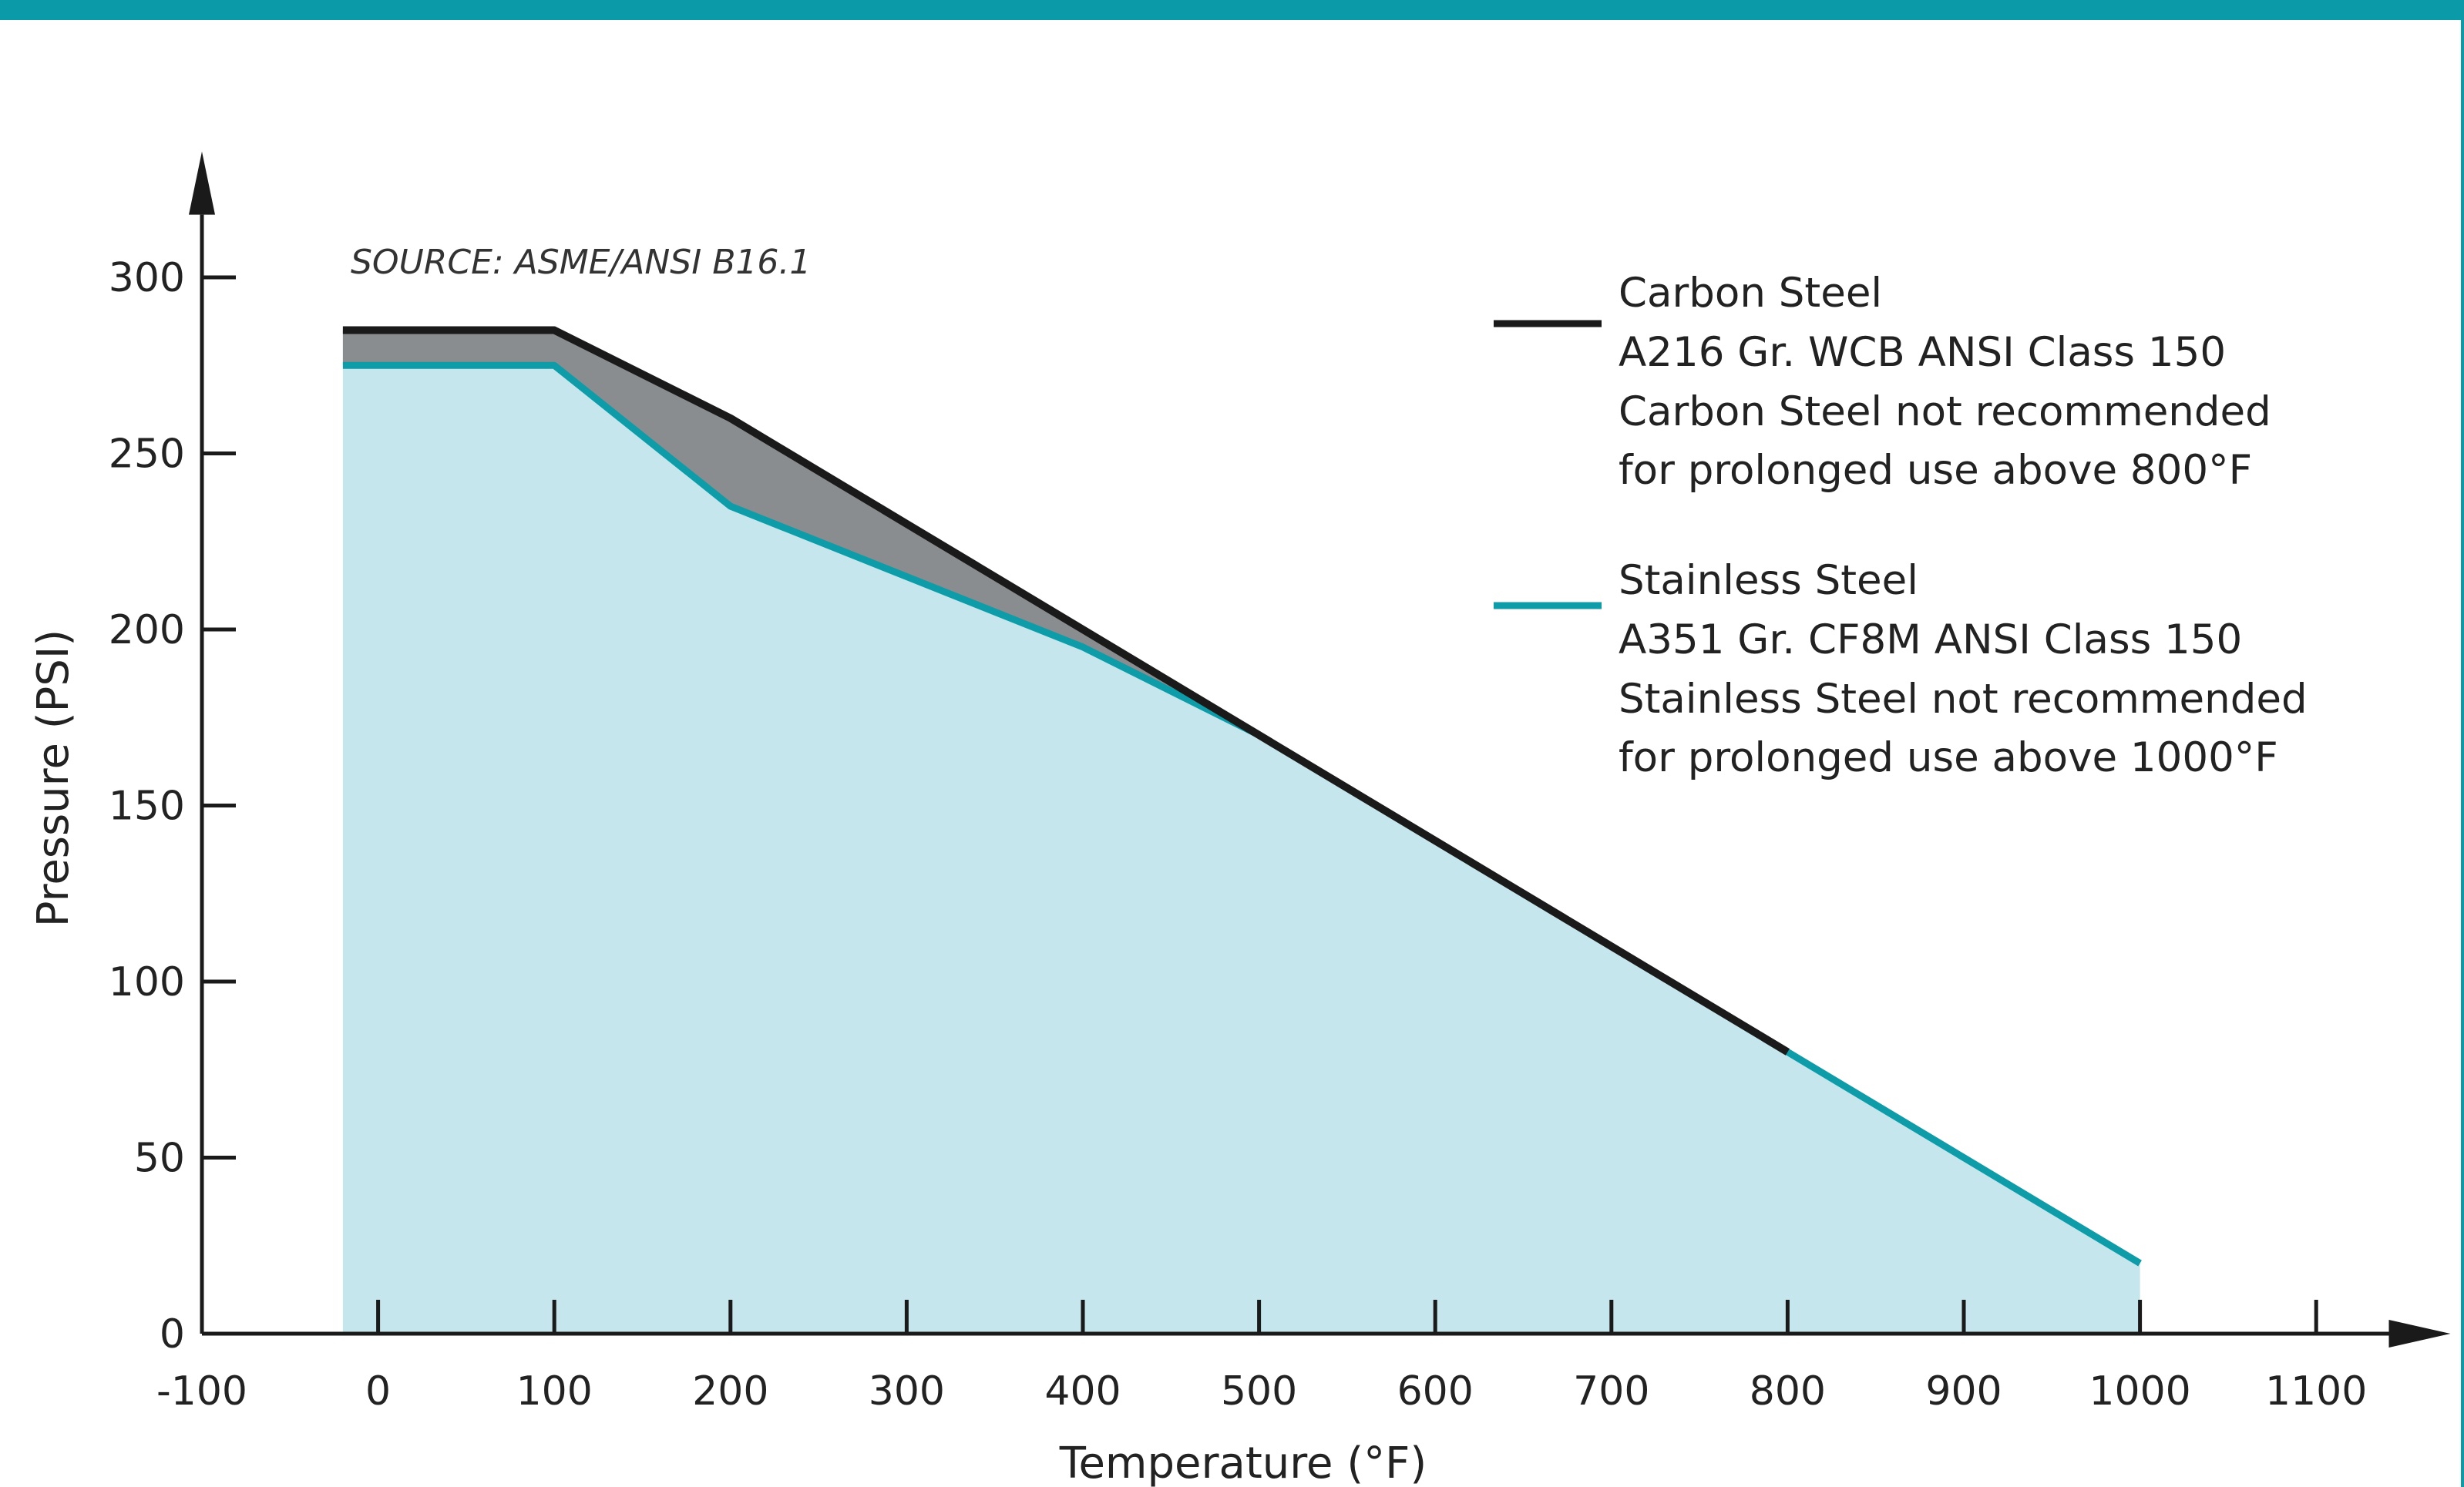 The image size is (2464, 1487). Describe the element at coordinates (1259, 1391) in the screenshot. I see `x-tick-label: 500` at that location.